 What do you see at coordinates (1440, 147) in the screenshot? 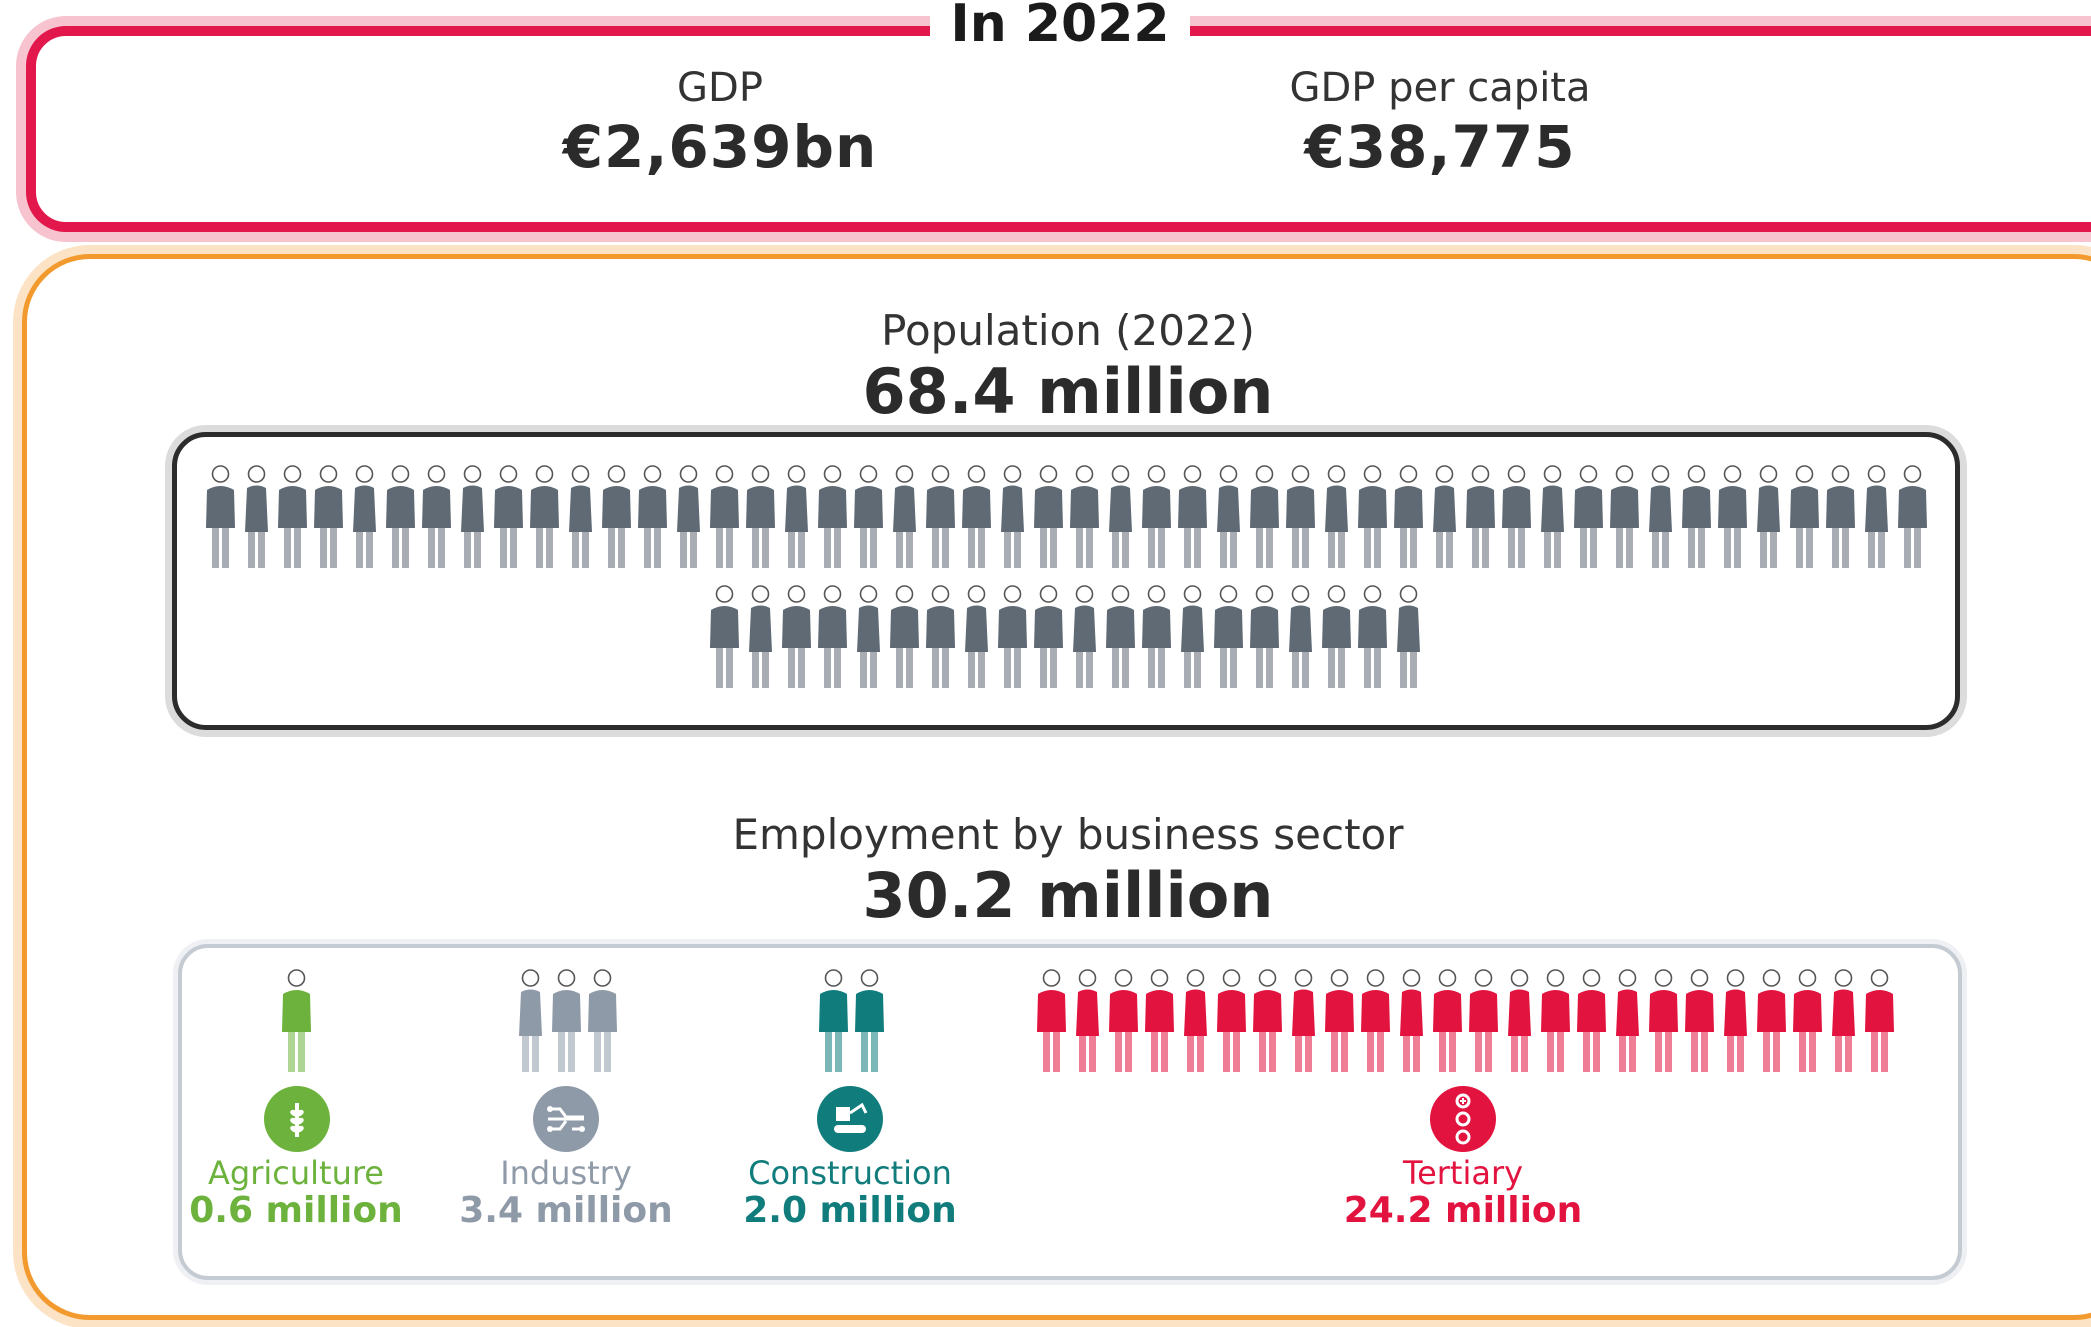
I see `gdp-per-capita-value: €38,775` at bounding box center [1440, 147].